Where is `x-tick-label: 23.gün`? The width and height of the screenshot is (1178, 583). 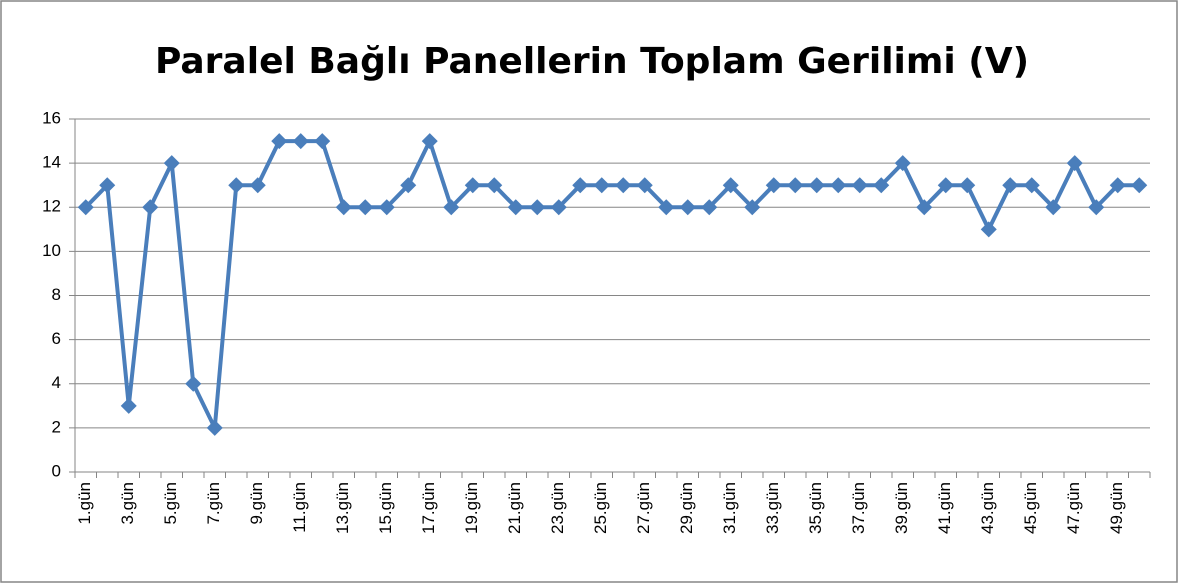 x-tick-label: 23.gün is located at coordinates (557, 508).